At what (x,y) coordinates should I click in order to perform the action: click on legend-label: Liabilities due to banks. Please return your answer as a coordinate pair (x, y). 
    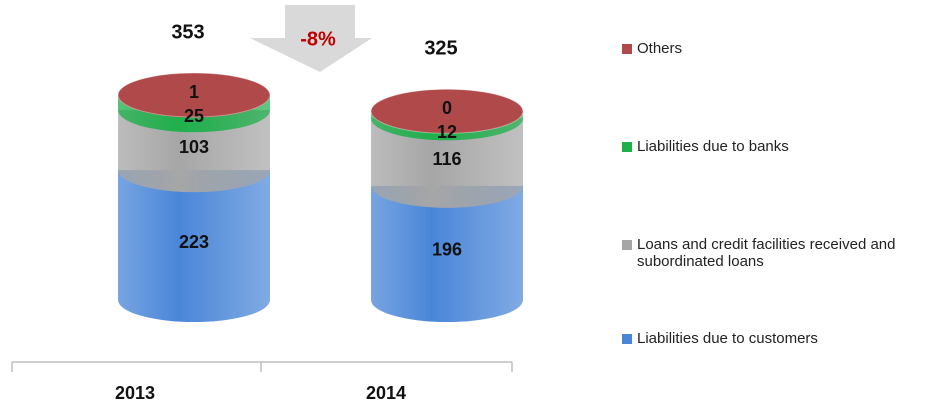
    Looking at the image, I should click on (713, 146).